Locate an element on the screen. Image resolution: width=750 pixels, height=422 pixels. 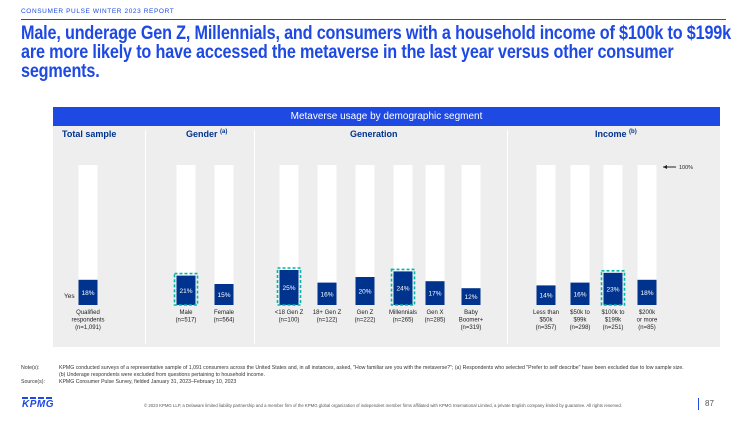
category-label: $50k is located at coordinates (546, 321).